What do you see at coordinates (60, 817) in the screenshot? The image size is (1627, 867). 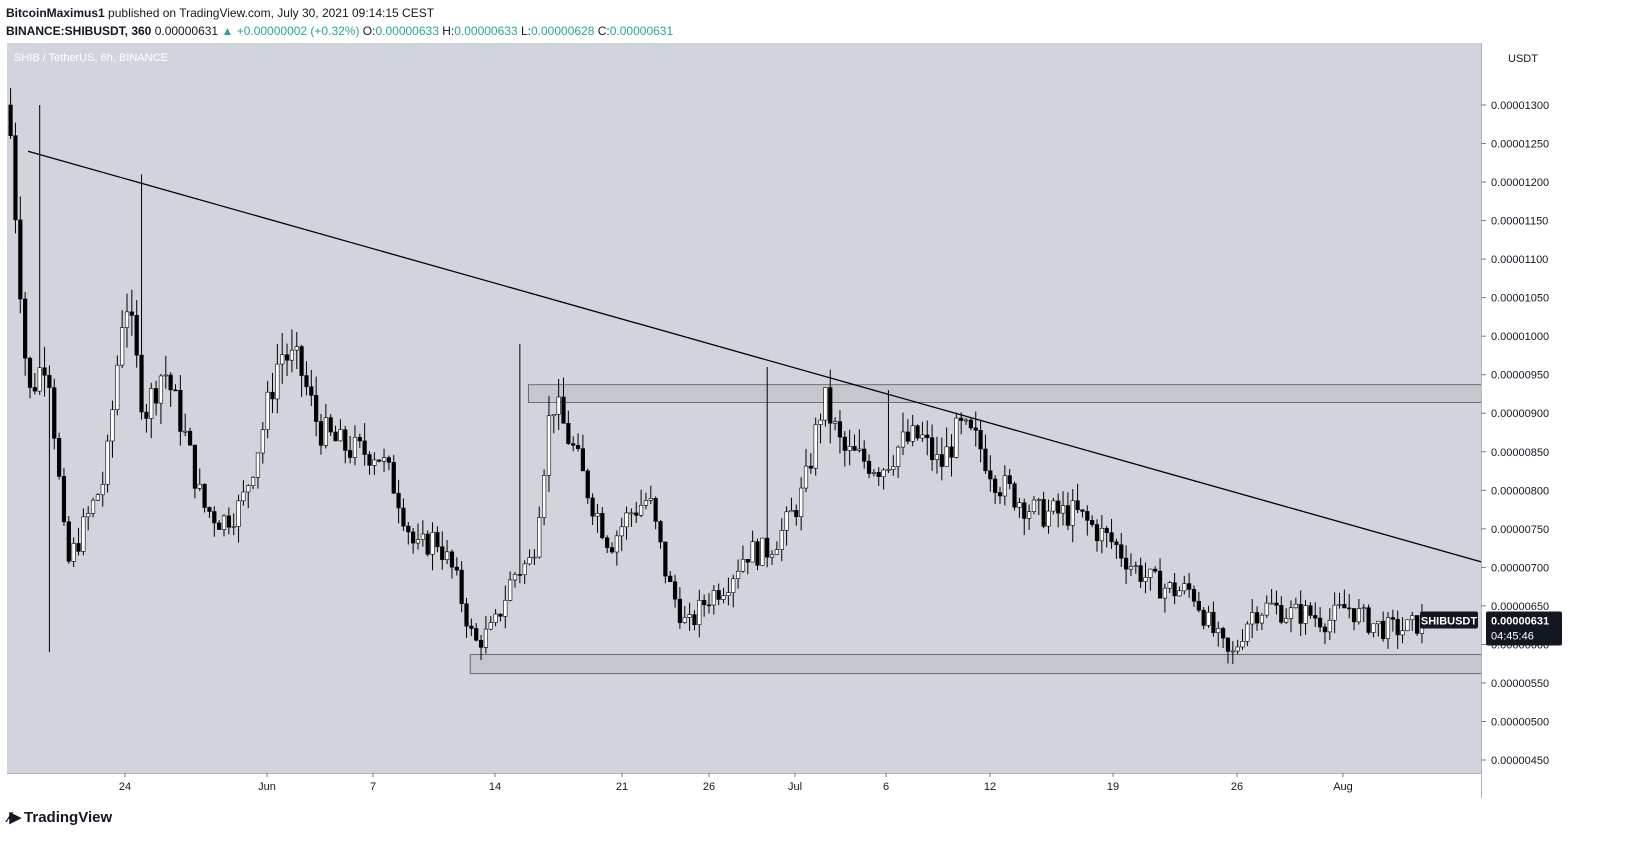 I see `tradingview-logo: ⁄▶ TradingView` at bounding box center [60, 817].